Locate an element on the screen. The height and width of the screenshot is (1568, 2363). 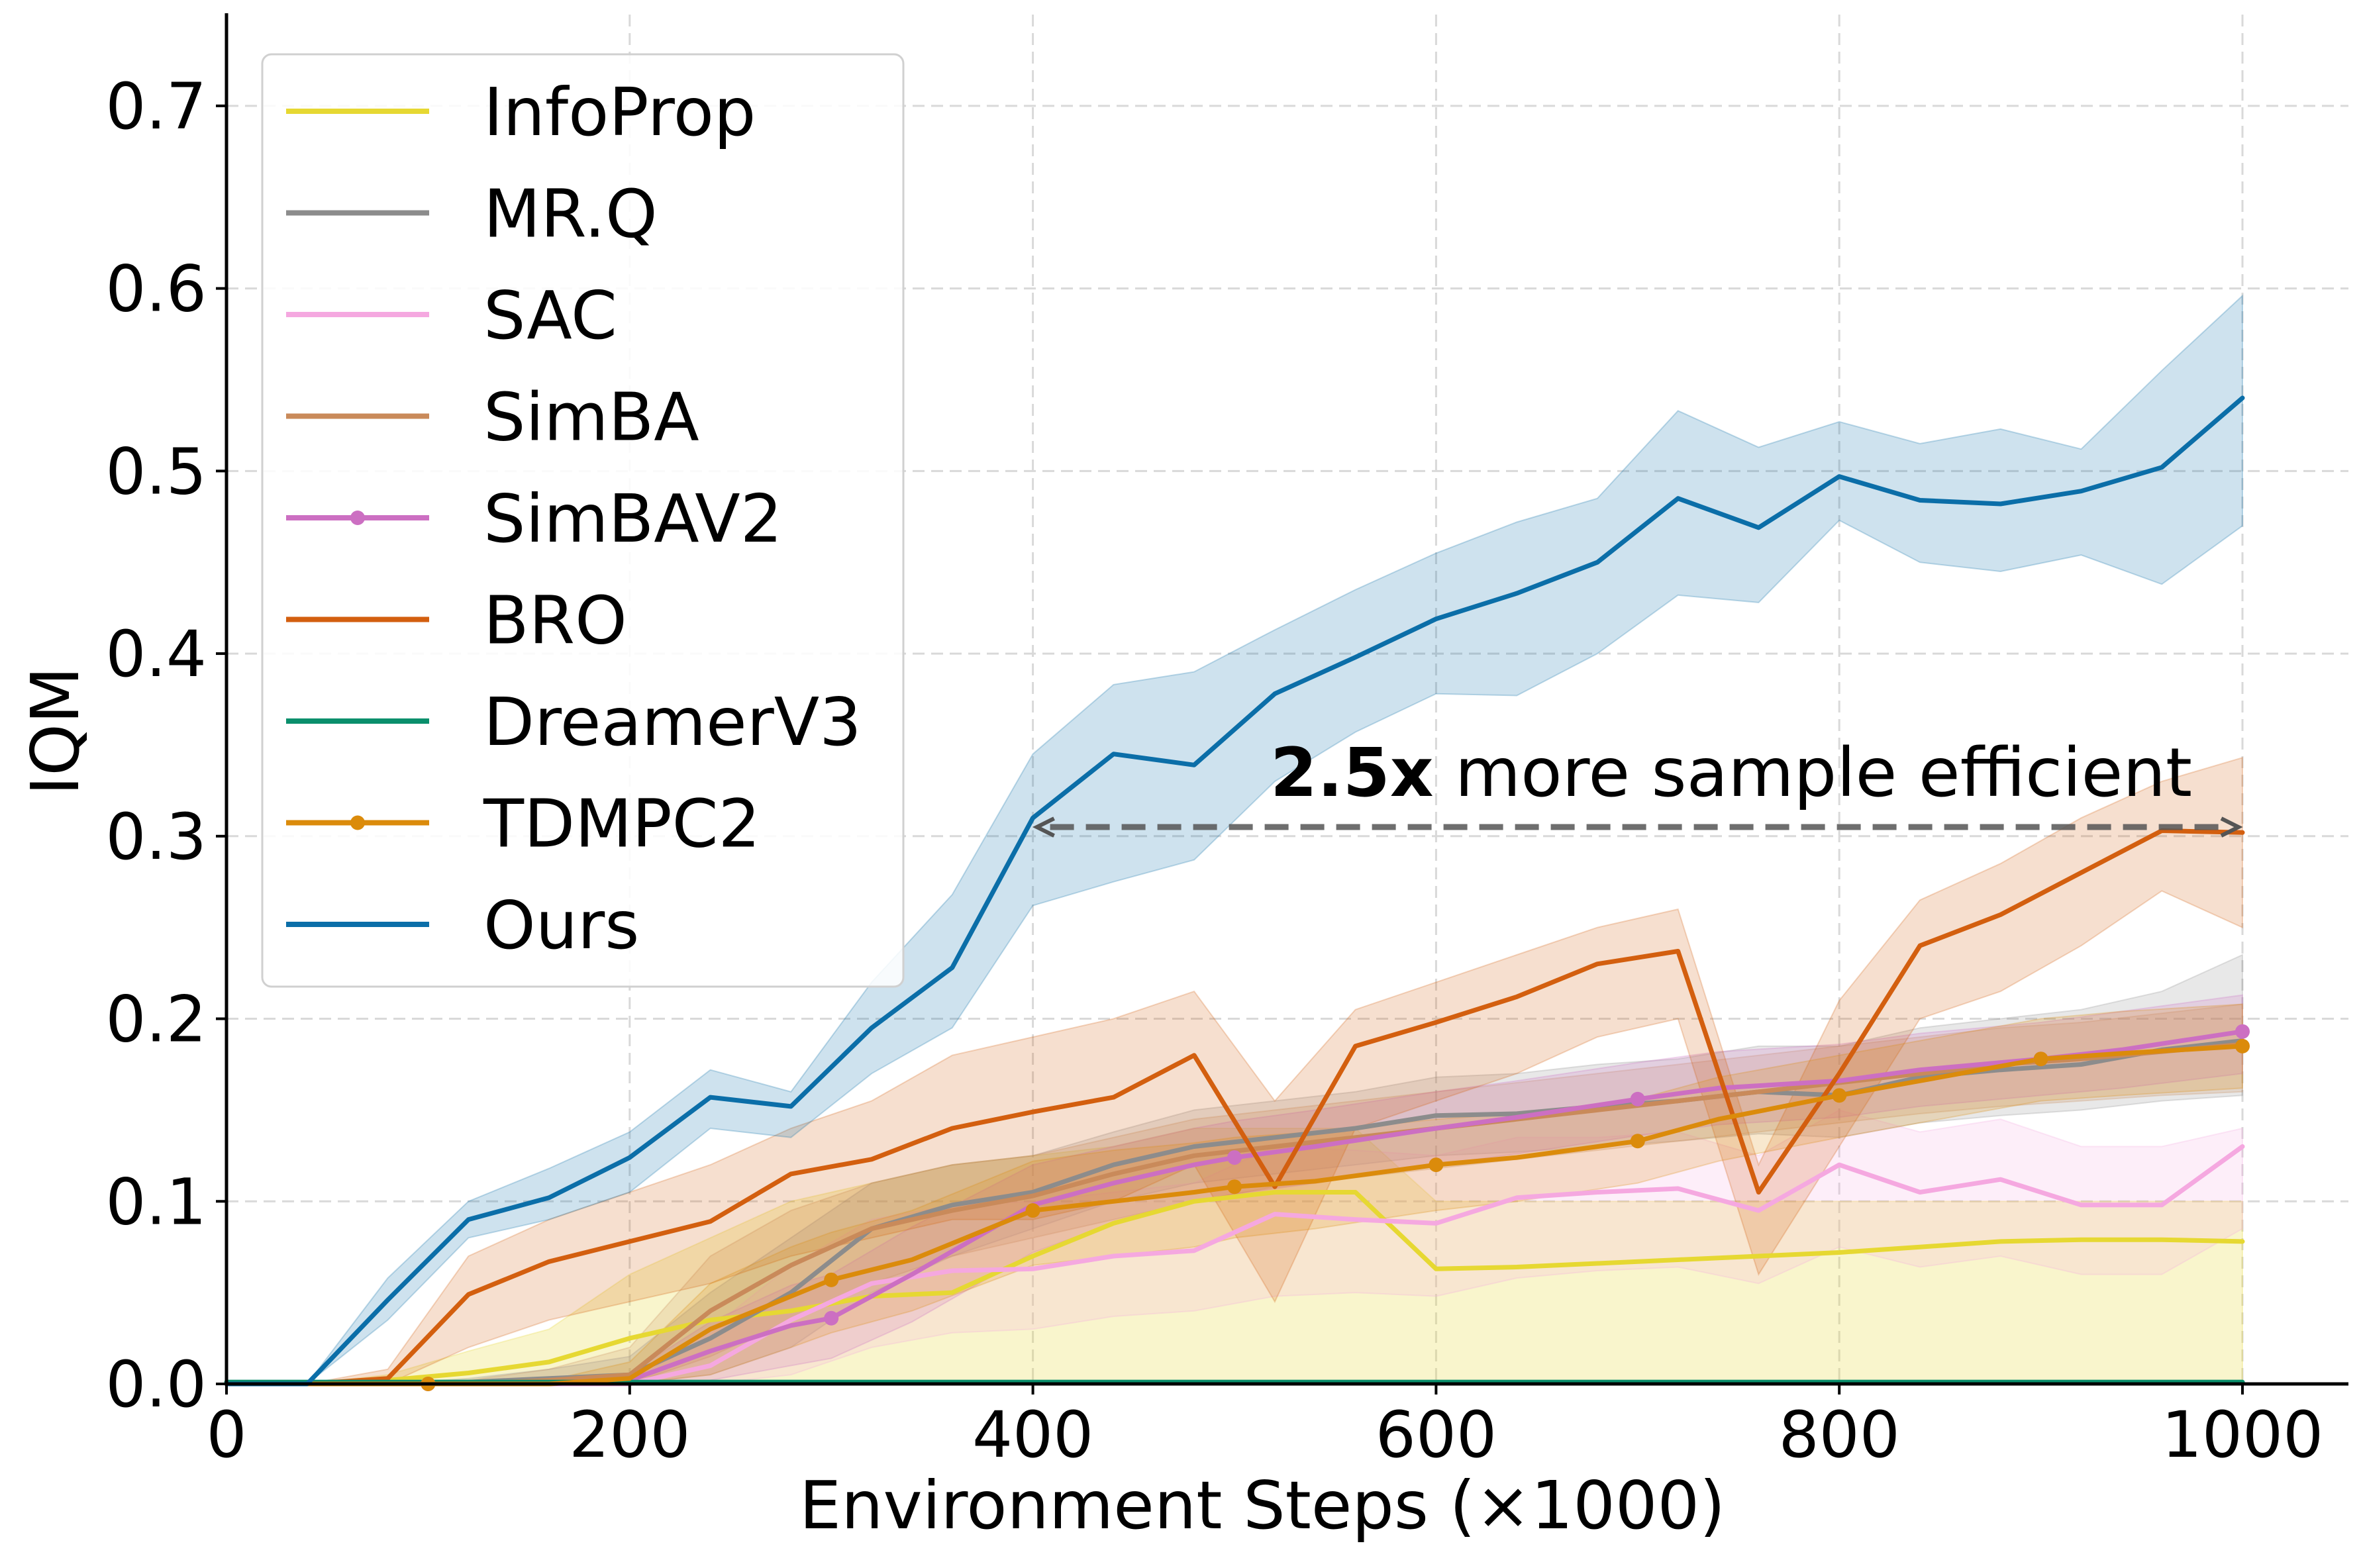
y-tick-label: 0.6 is located at coordinates (156, 289).